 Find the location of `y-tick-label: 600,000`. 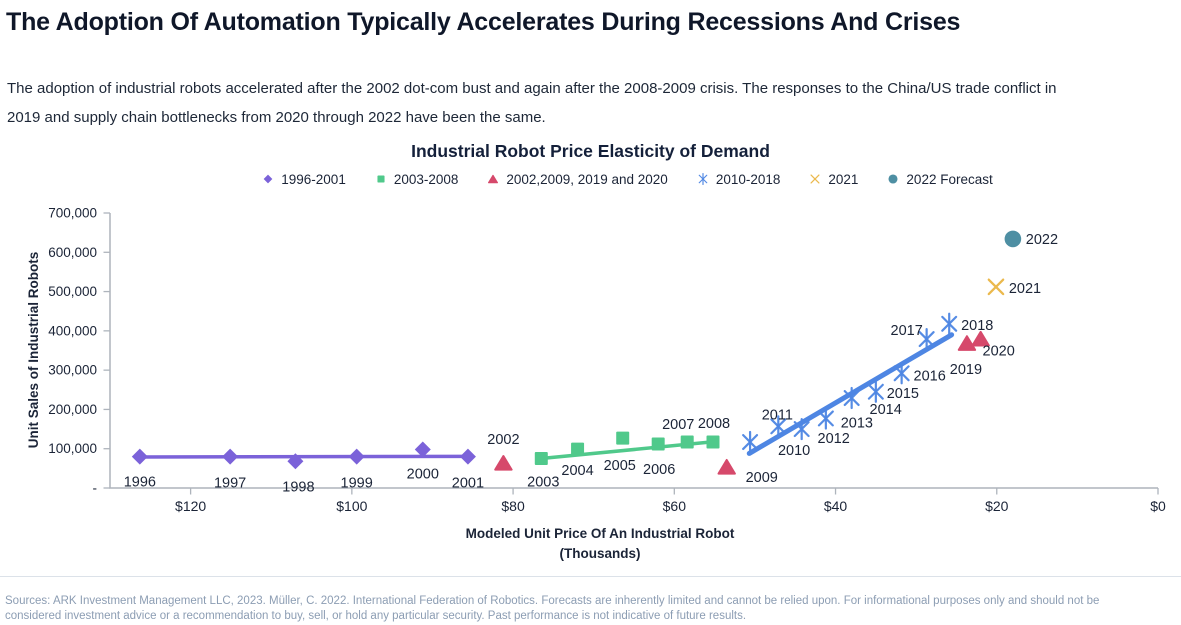

y-tick-label: 600,000 is located at coordinates (72, 252).